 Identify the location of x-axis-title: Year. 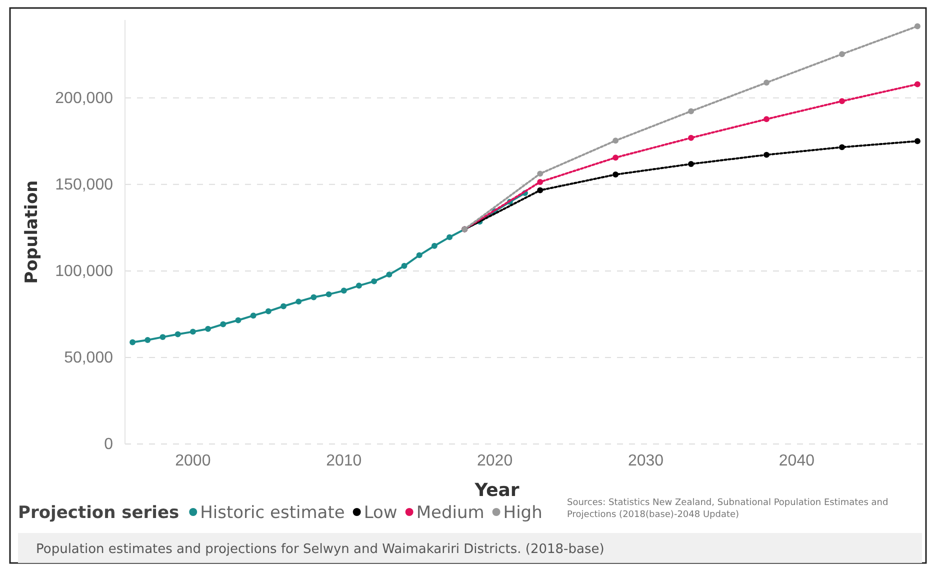
(497, 490).